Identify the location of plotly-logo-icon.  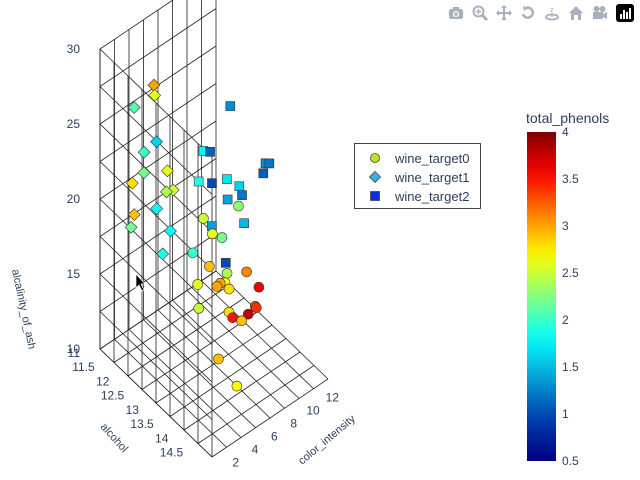
(625, 13).